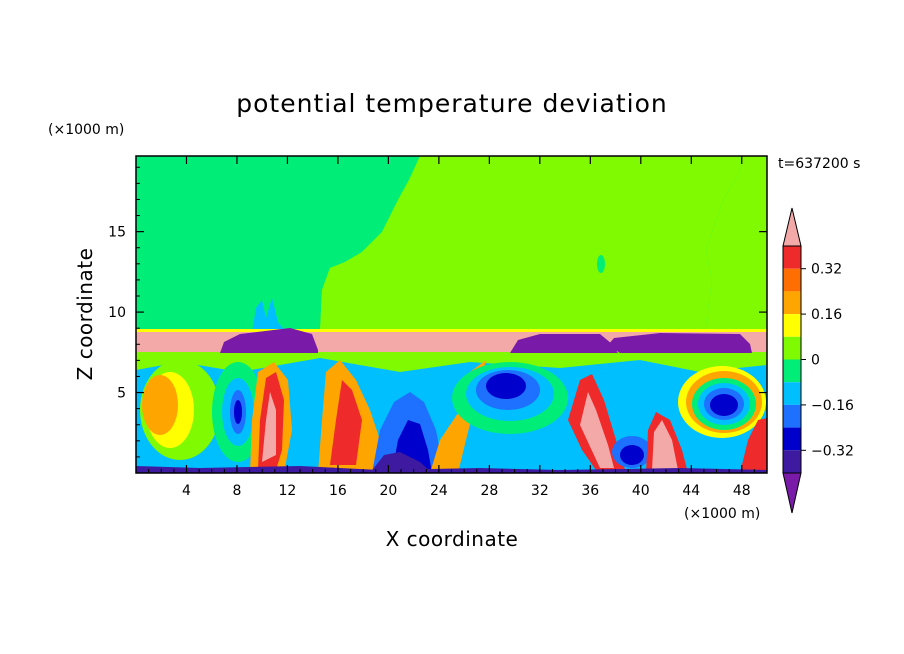 The height and width of the screenshot is (654, 904). Describe the element at coordinates (826, 270) in the screenshot. I see `colorbar-label: 0.32` at that location.